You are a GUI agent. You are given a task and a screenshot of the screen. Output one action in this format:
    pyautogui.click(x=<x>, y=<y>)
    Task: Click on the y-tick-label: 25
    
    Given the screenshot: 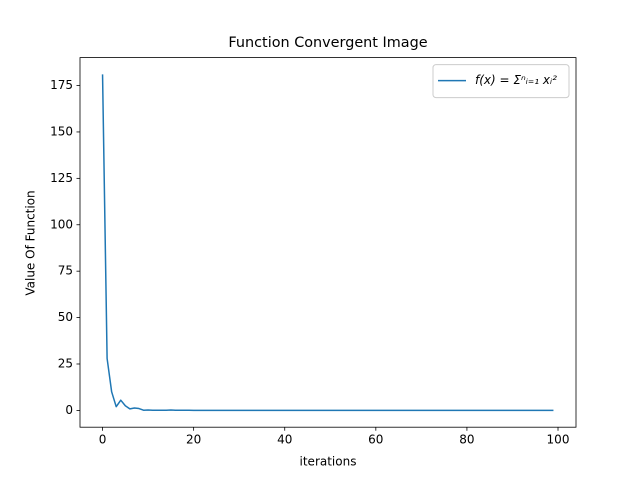 What is the action you would take?
    pyautogui.click(x=65, y=363)
    